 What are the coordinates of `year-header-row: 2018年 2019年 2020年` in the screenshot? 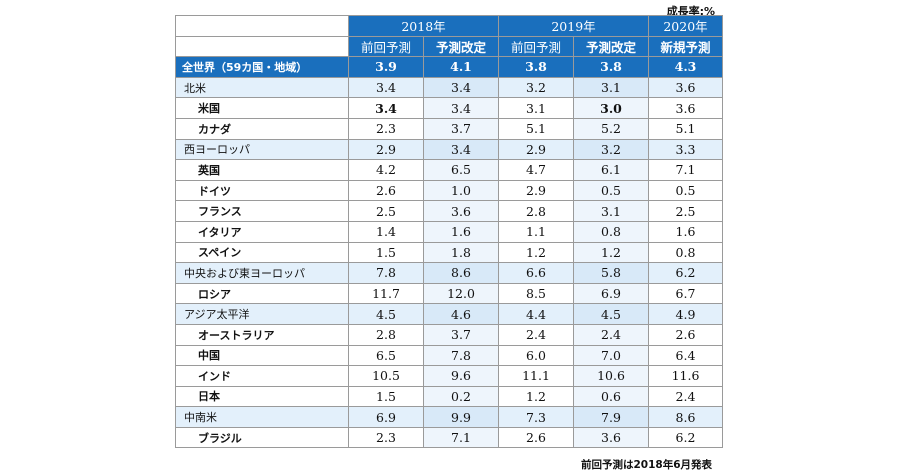 It's located at (449, 26).